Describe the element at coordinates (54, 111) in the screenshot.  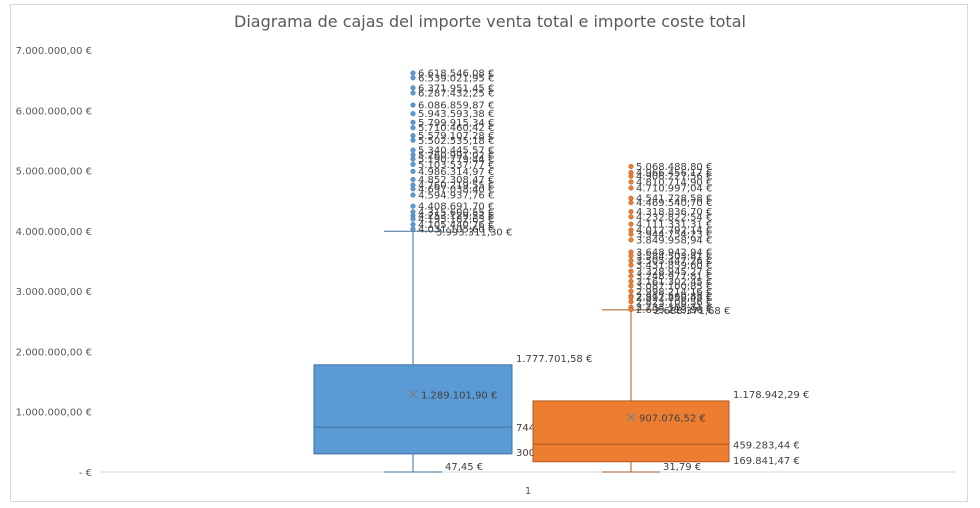
I see `y-tick-label: 6.000.000,00 €` at that location.